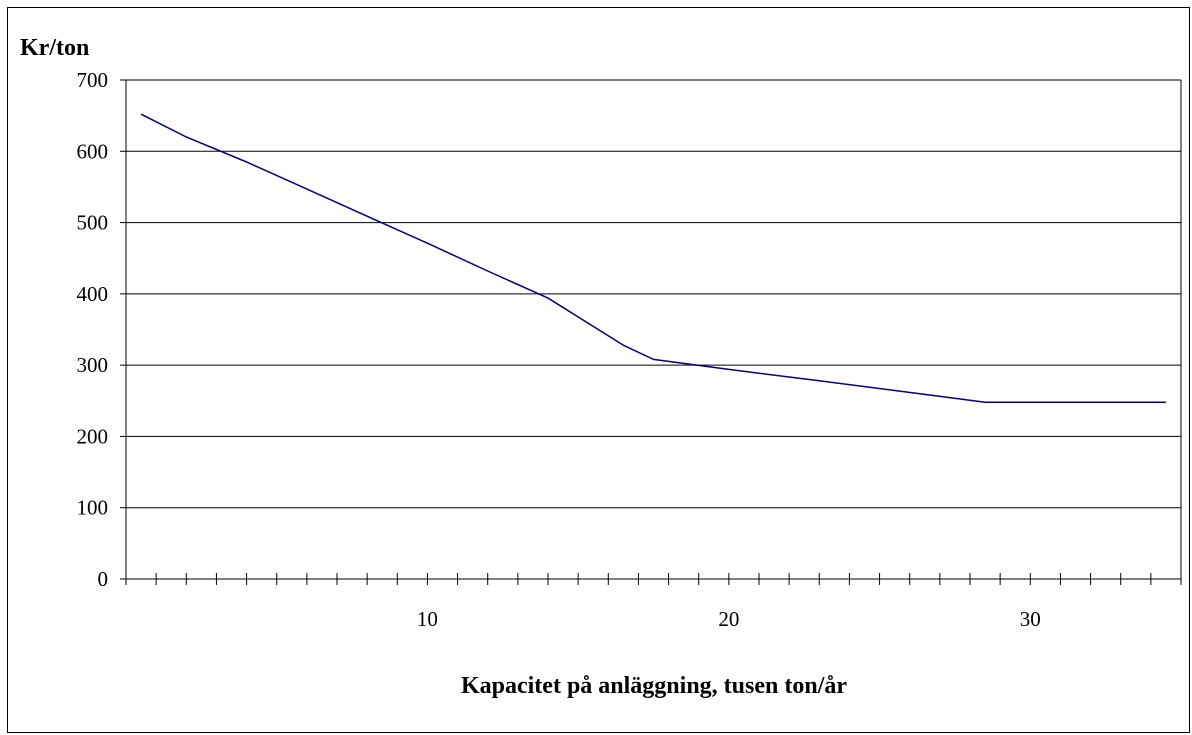 This screenshot has width=1192, height=735. I want to click on y-axis-ticks: 0 100 200 300 400 500 600 700, so click(101, 329).